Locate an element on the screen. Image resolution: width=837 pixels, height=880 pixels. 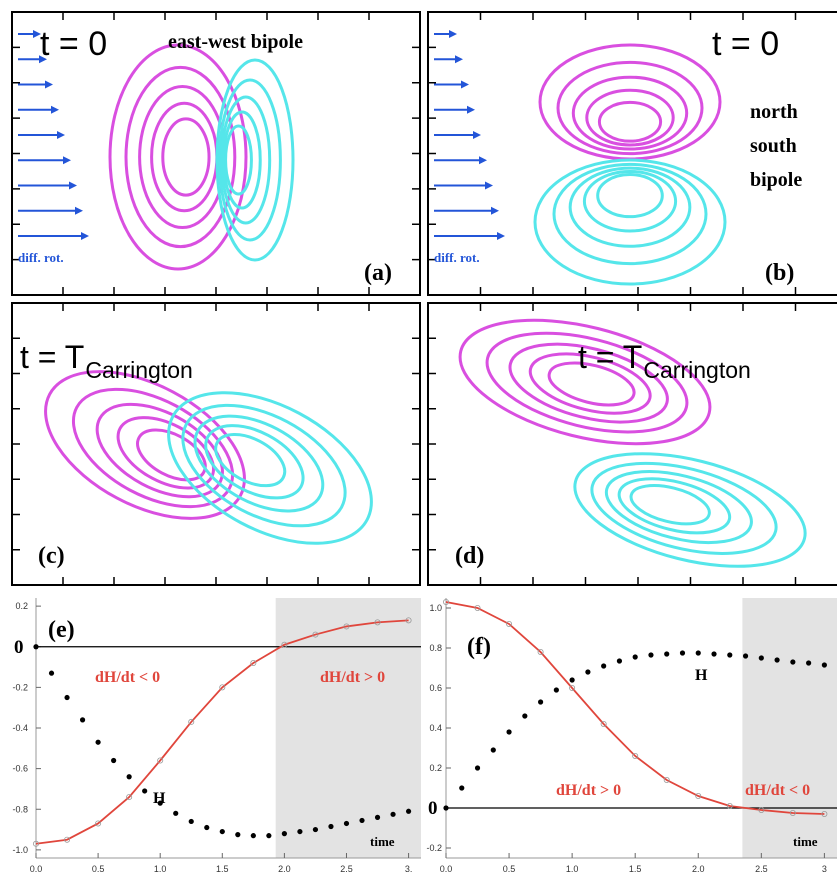
y-tick-label: 0.4 is located at coordinates (435, 728).